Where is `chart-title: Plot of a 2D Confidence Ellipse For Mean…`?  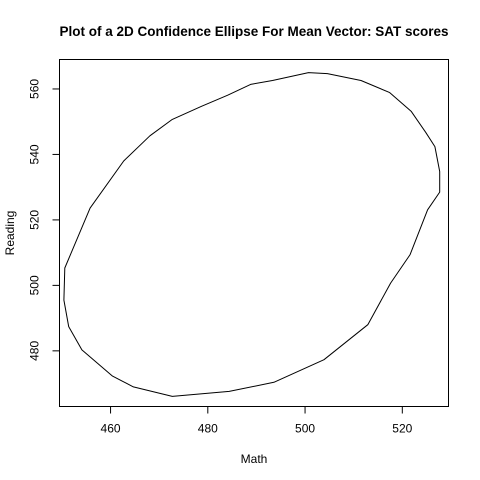
chart-title: Plot of a 2D Confidence Ellipse For Mean… is located at coordinates (253, 31).